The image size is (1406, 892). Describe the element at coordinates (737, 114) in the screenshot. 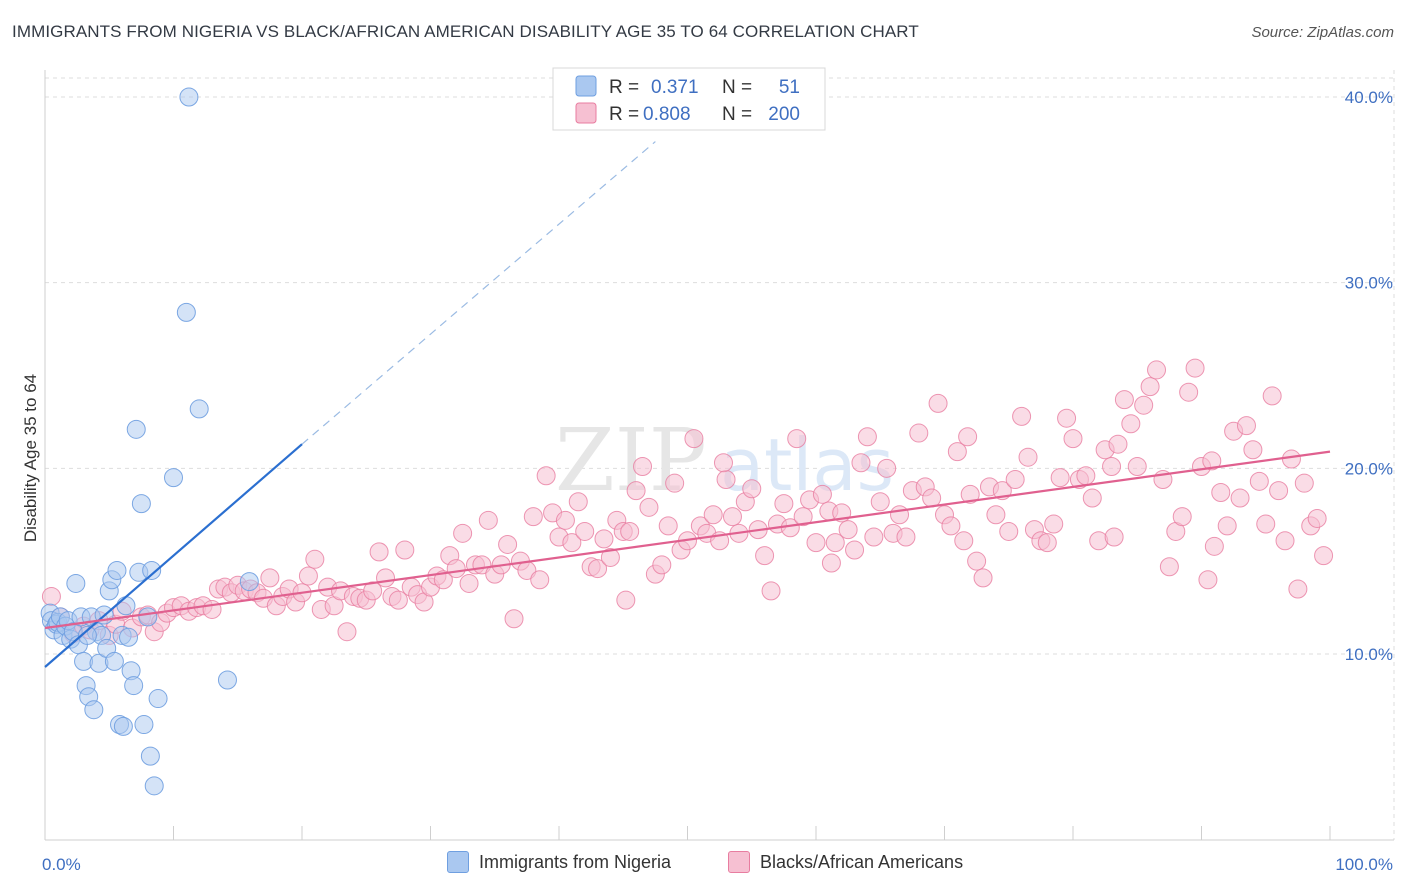

I see `legend-n-label-2: N =` at that location.